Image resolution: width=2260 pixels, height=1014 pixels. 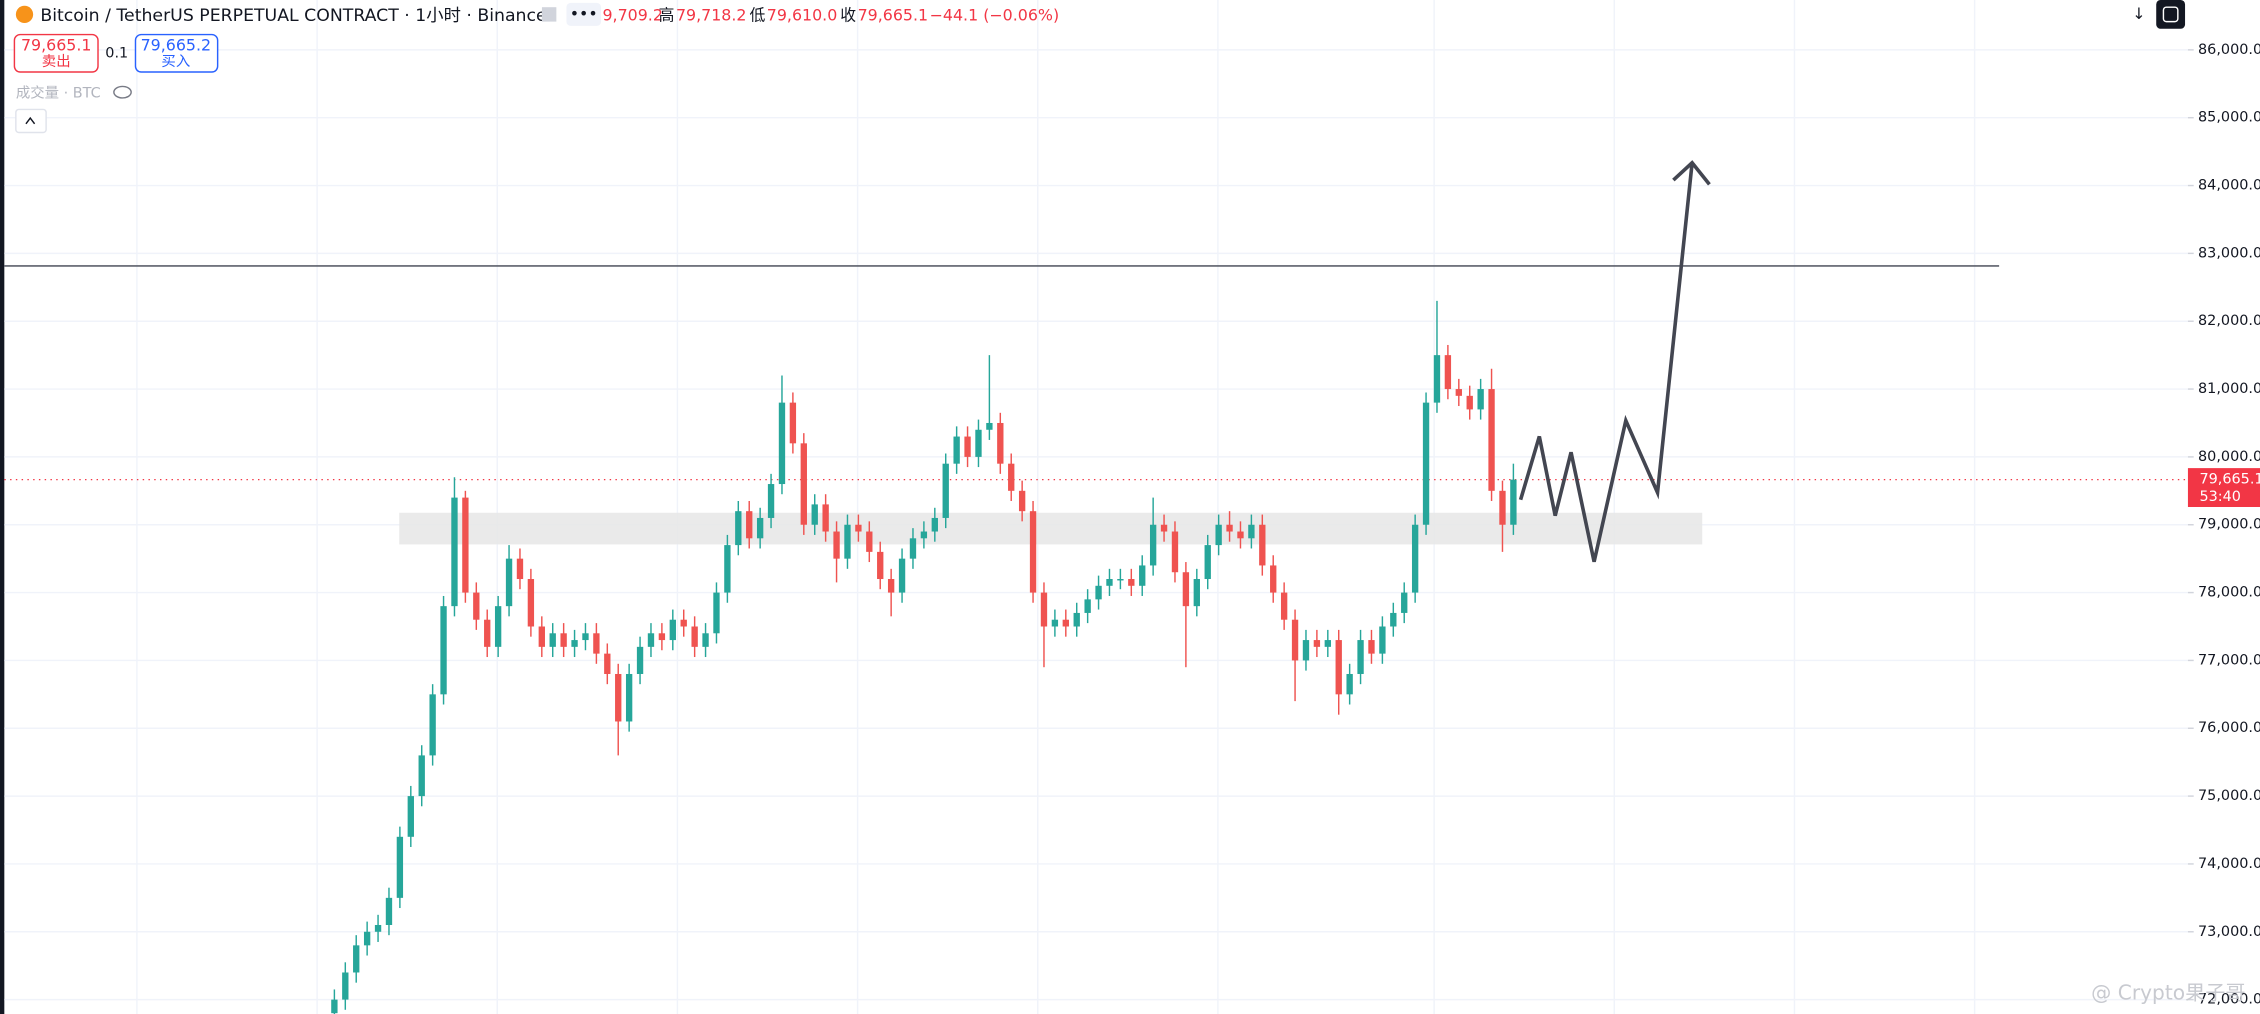 What do you see at coordinates (2229, 660) in the screenshot?
I see `y-tick-label: 77,000.0` at bounding box center [2229, 660].